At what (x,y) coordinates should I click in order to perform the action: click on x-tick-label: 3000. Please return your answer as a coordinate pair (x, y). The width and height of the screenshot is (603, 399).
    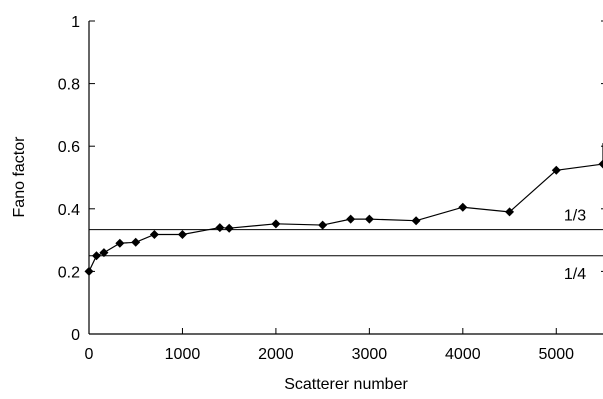
    Looking at the image, I should click on (370, 354).